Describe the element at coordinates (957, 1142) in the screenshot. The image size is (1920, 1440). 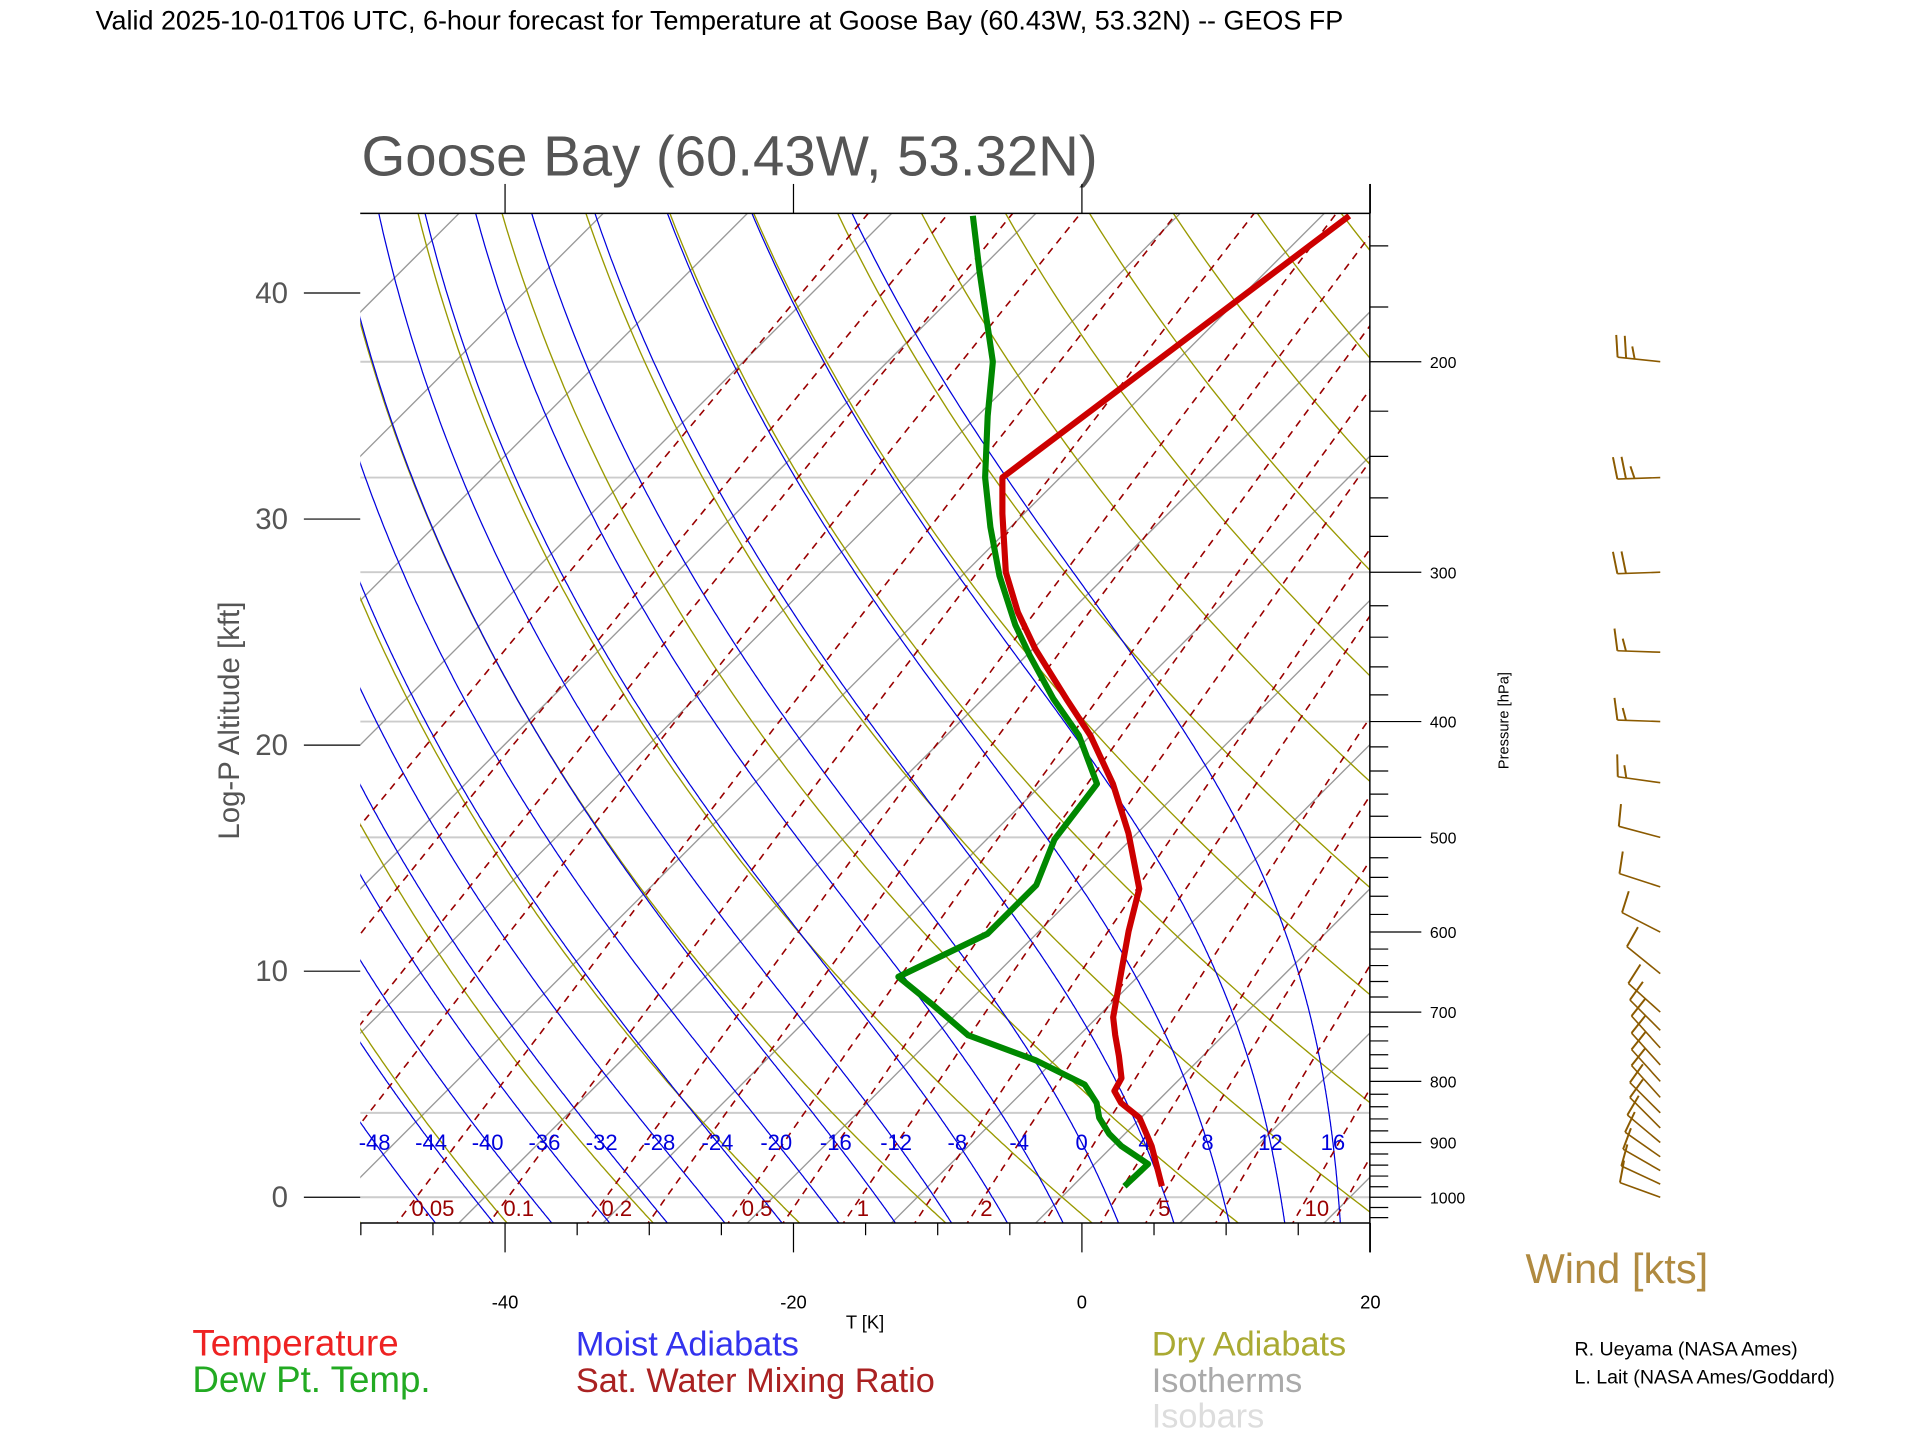
I see `moist-adiabat-label: -8` at that location.